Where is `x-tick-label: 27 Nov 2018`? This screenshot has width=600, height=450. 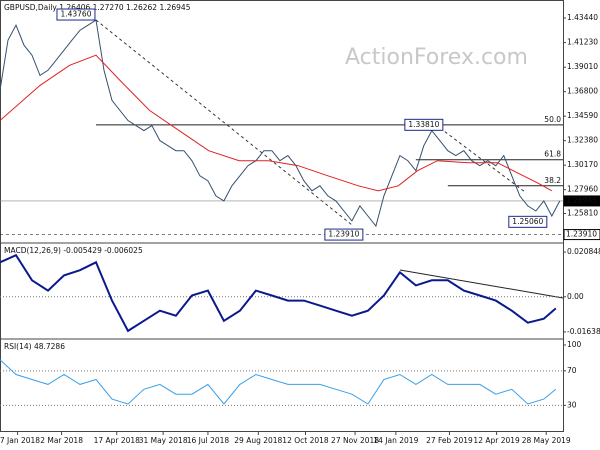
x-tick-label: 27 Nov 2018 is located at coordinates (355, 440).